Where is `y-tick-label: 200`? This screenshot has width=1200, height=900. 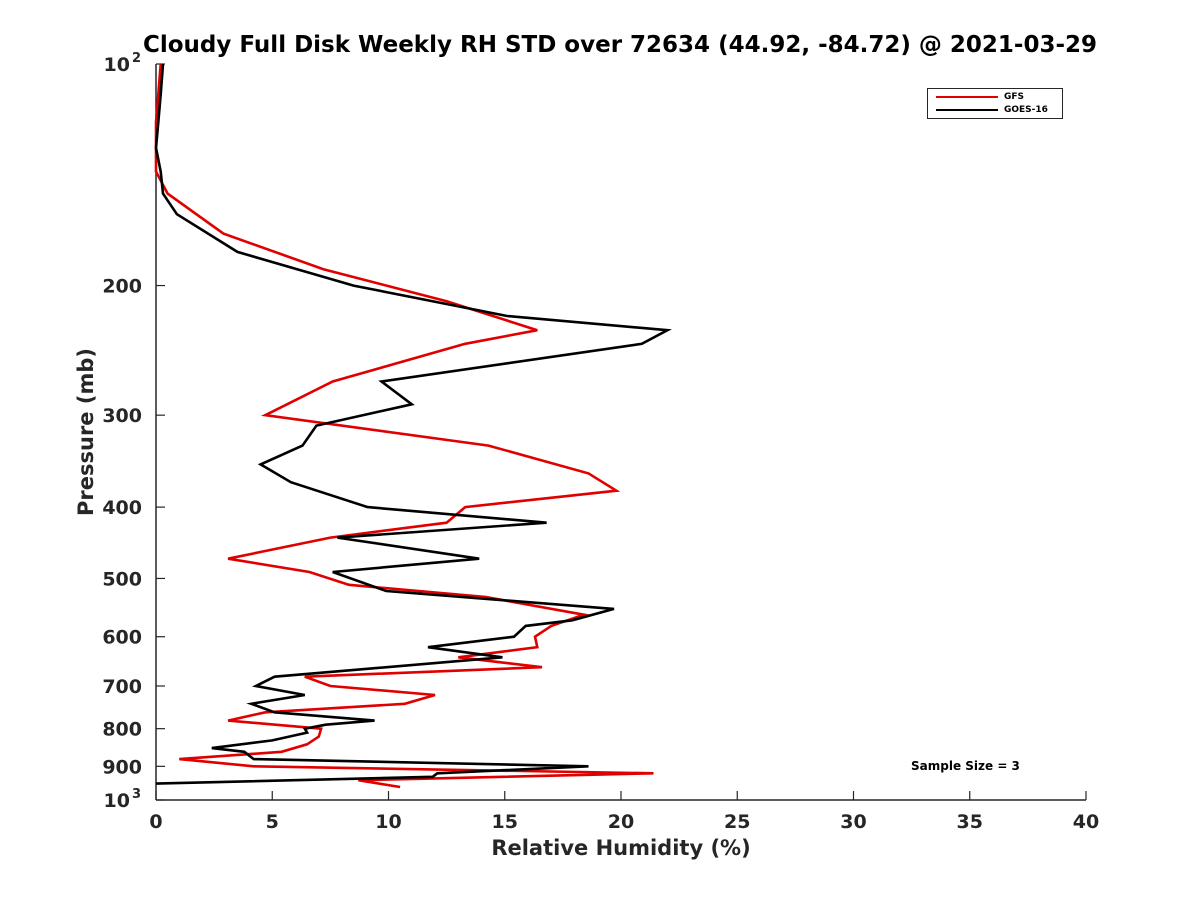 y-tick-label: 200 is located at coordinates (122, 287).